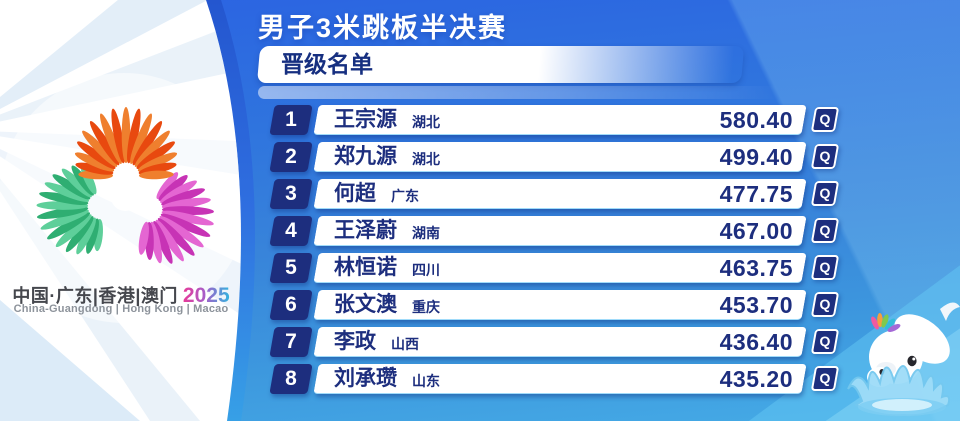  I want to click on result-row: 3 何超 广东 477.75 Q, so click(554, 194).